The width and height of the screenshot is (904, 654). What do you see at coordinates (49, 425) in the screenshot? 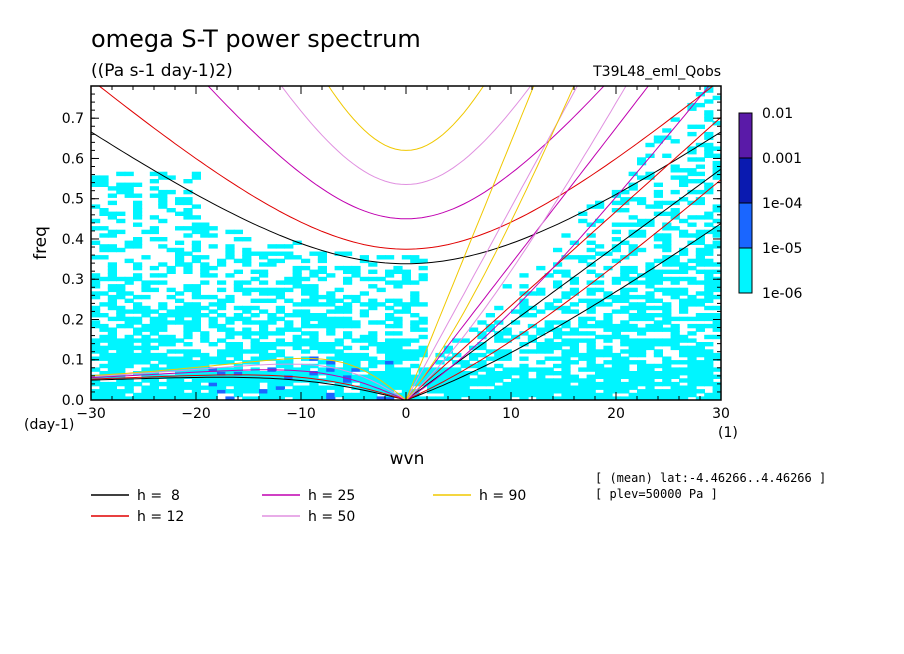
I see `y-unit-label: (day-1)` at bounding box center [49, 425].